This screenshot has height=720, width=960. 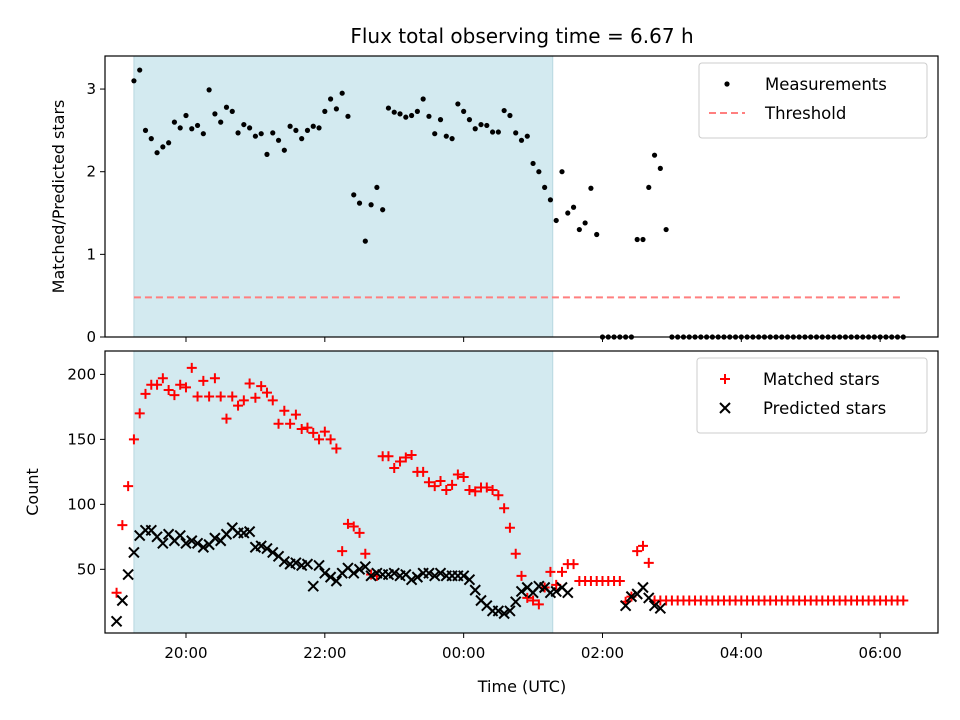 I want to click on x-tick-label: 00:00, so click(x=463, y=653).